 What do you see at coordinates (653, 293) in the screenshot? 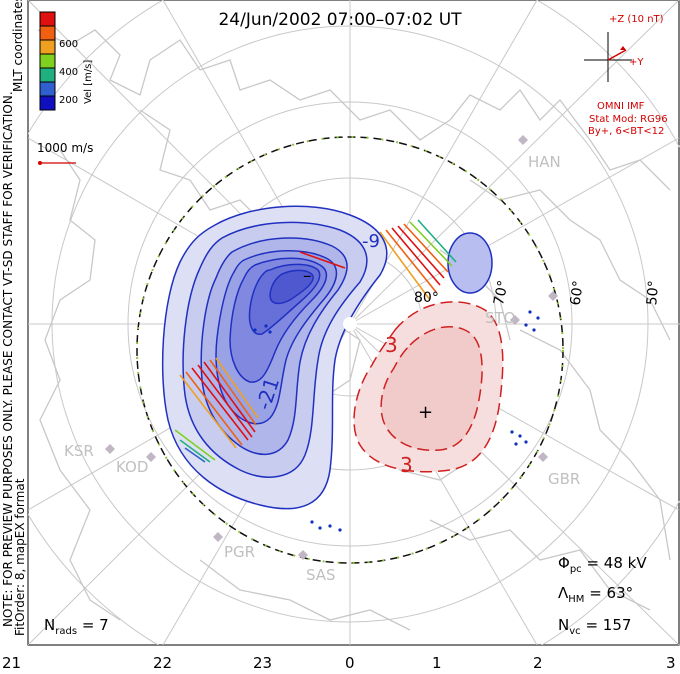
I see `latitude-label-50: 50°` at bounding box center [653, 293].